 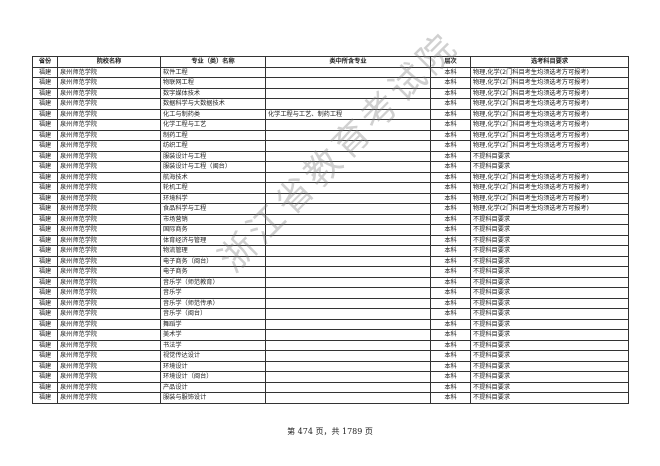 I want to click on table-row: 福建 泉州师范学院 轮机工程 本科 物理,化学(2门科目考生均须选考方可报考), so click(x=330, y=188).